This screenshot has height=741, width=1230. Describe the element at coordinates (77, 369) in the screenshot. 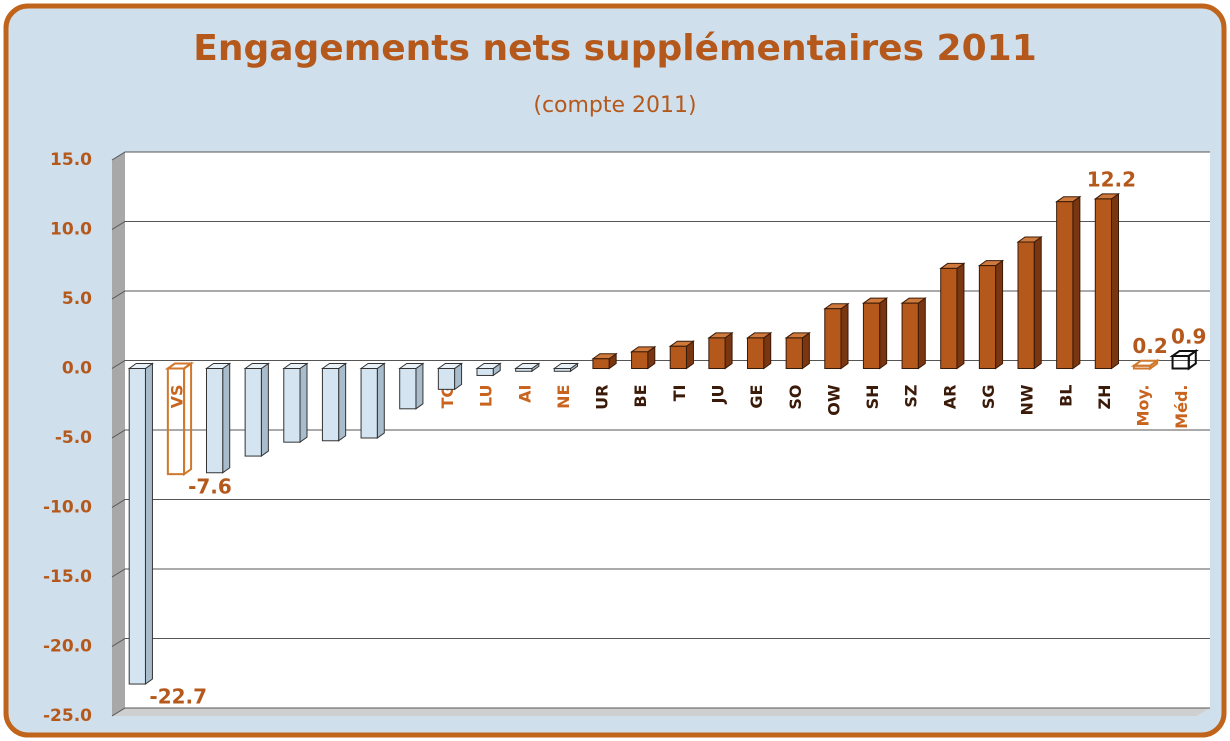

I see `y-tick-label: 0.0` at that location.